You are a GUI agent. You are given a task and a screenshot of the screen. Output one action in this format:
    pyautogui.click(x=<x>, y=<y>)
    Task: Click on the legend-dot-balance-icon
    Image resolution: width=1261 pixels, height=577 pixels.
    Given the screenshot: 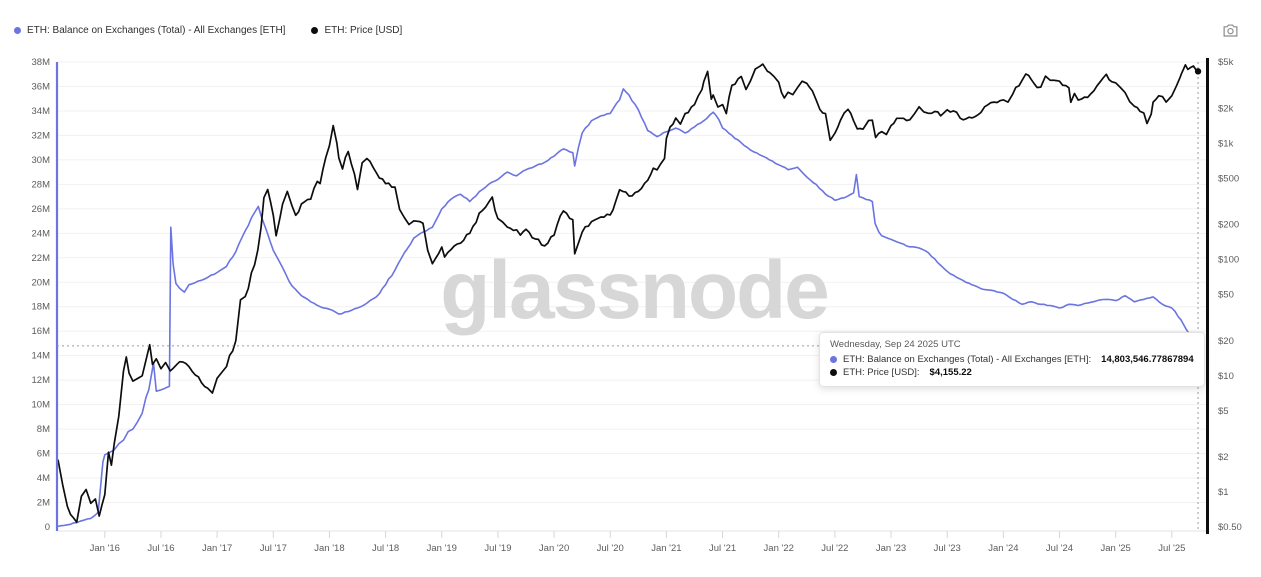 What is the action you would take?
    pyautogui.click(x=17, y=30)
    